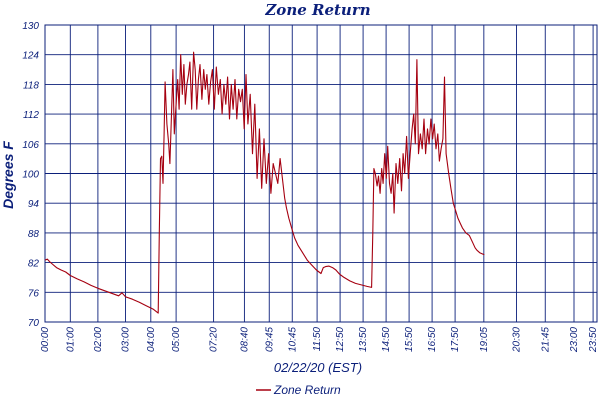  Describe the element at coordinates (386, 339) in the screenshot. I see `x-tick-label: 14:50` at that location.